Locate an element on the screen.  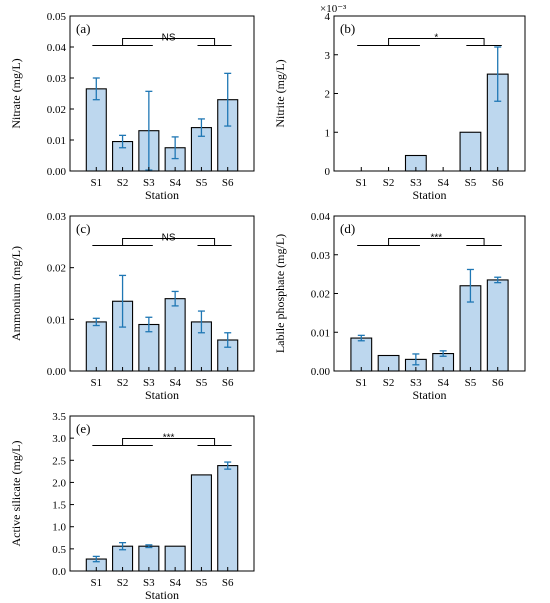
y-axis-exponent: ×10⁻³ is located at coordinates (333, 9).